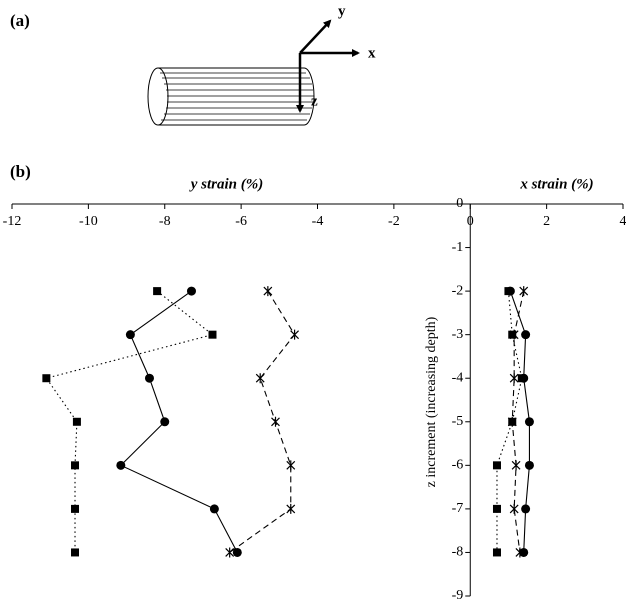 Image resolution: width=626 pixels, height=601 pixels. What do you see at coordinates (458, 594) in the screenshot?
I see `y-tick-label: -9` at bounding box center [458, 594].